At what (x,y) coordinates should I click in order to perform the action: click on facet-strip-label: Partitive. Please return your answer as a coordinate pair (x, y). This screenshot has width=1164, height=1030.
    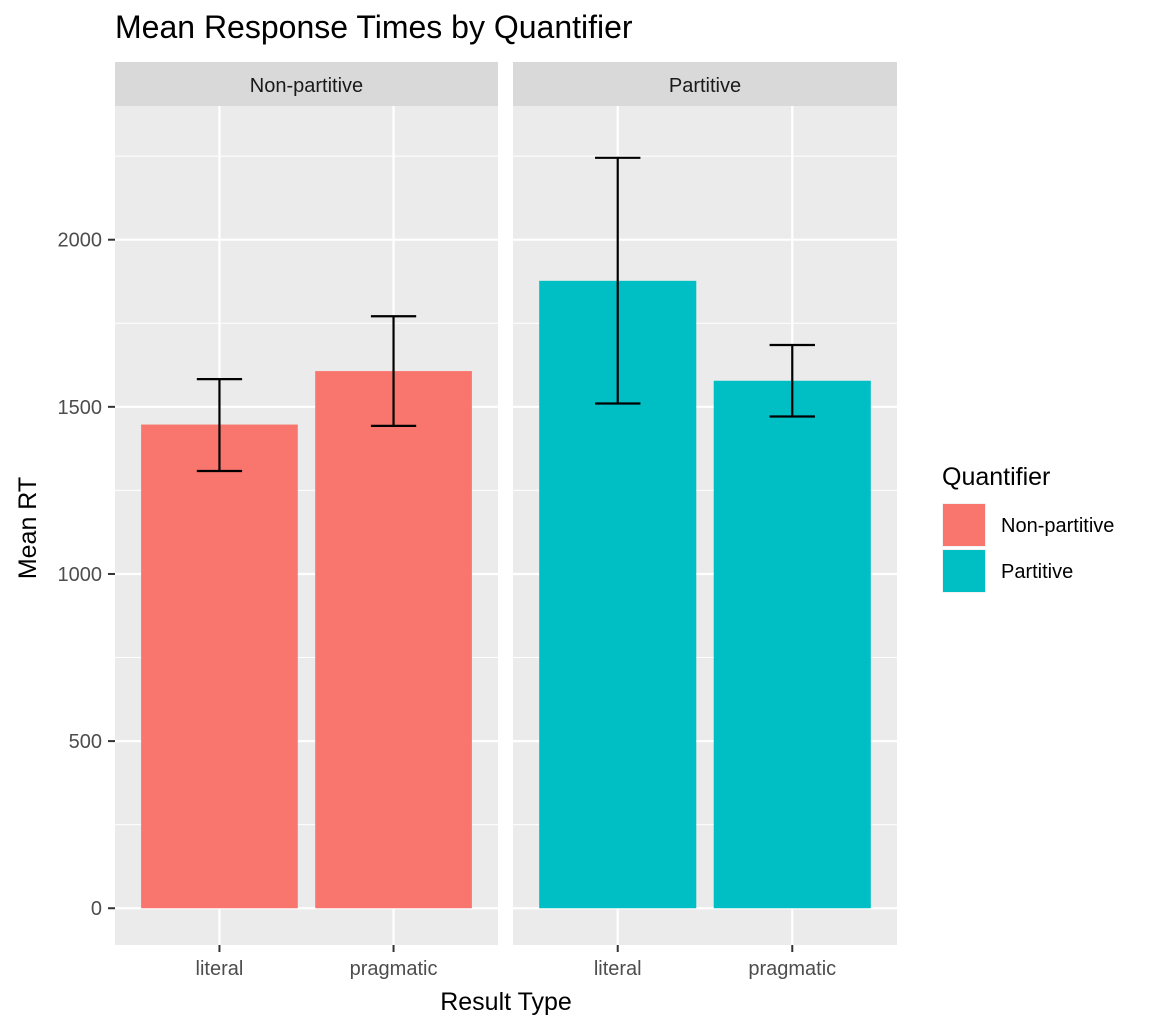
    Looking at the image, I should click on (705, 86).